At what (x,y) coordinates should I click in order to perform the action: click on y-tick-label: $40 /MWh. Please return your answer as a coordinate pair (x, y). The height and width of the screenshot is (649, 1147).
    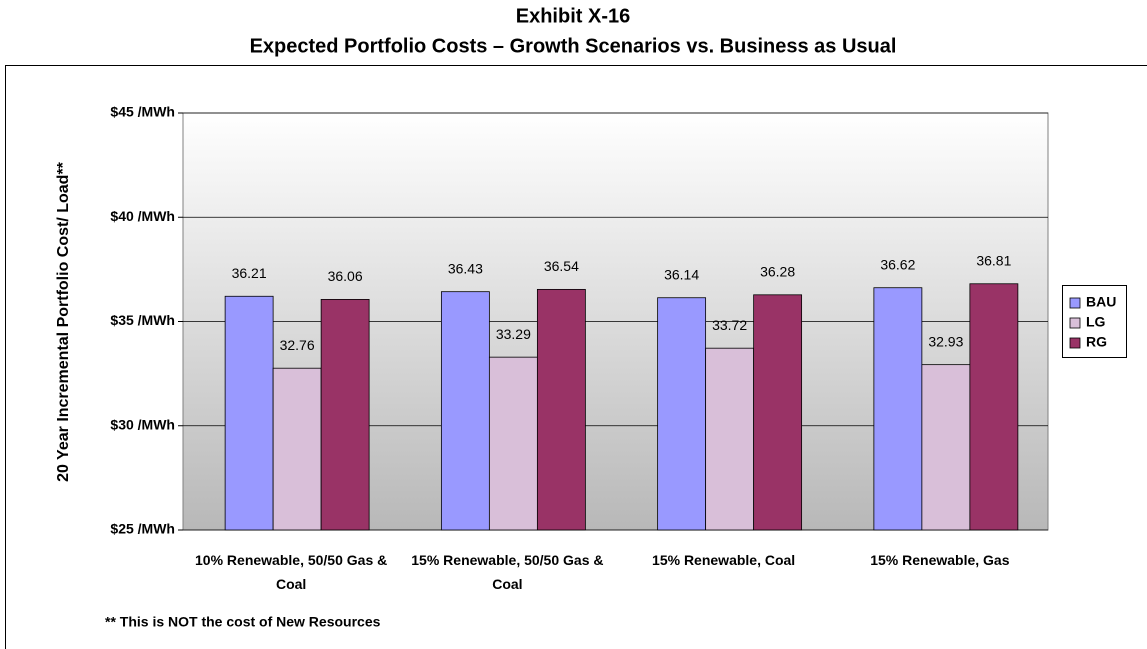
    Looking at the image, I should click on (142, 216).